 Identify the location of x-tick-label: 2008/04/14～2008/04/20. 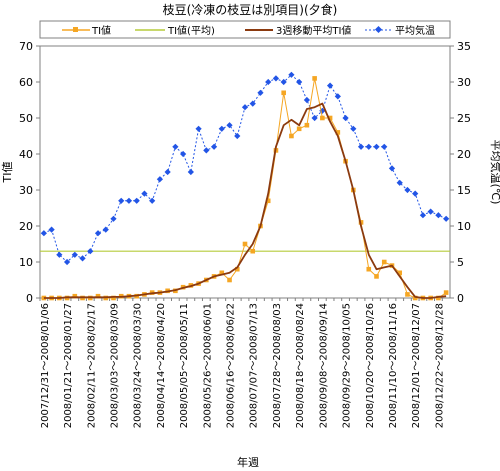
(161, 365).